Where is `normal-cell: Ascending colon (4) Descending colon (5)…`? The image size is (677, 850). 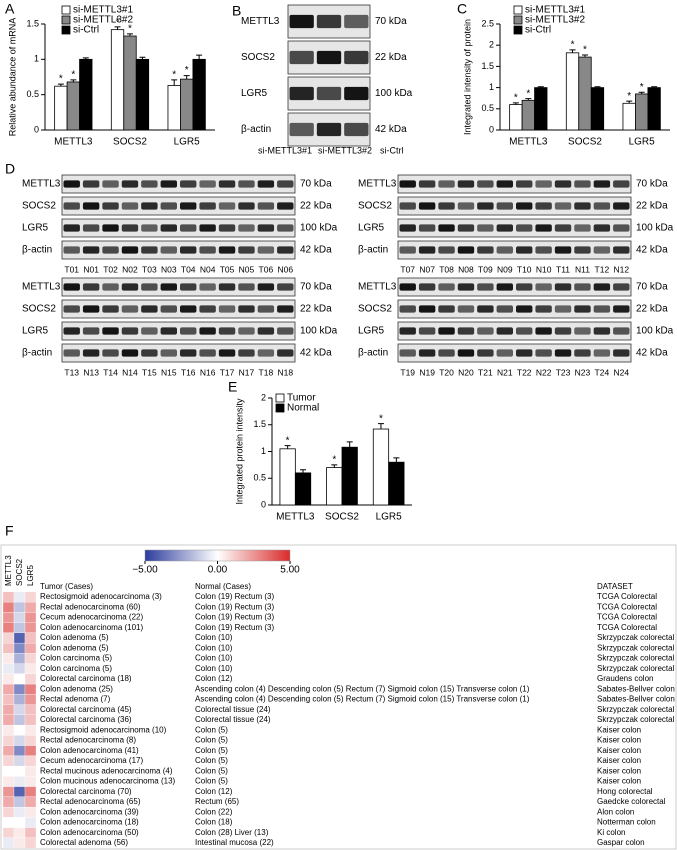 normal-cell: Ascending colon (4) Descending colon (5)… is located at coordinates (362, 699).